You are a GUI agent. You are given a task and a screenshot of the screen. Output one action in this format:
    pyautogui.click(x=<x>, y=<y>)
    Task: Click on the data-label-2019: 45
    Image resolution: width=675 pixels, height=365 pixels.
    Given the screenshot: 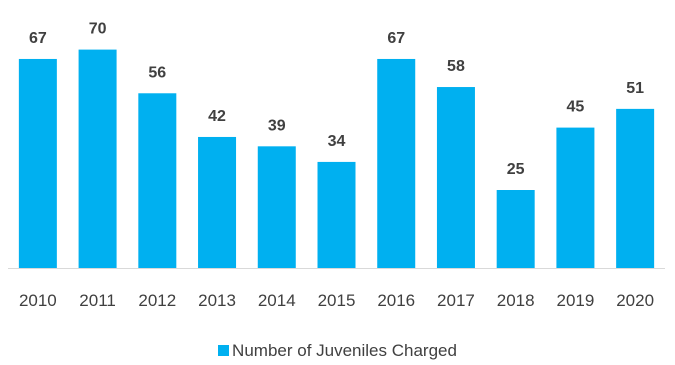 What is the action you would take?
    pyautogui.click(x=576, y=107)
    